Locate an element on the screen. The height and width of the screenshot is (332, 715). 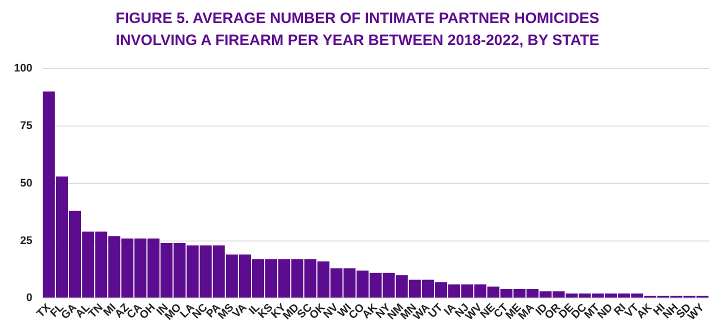
y-tick-label: 25 is located at coordinates (26, 240).